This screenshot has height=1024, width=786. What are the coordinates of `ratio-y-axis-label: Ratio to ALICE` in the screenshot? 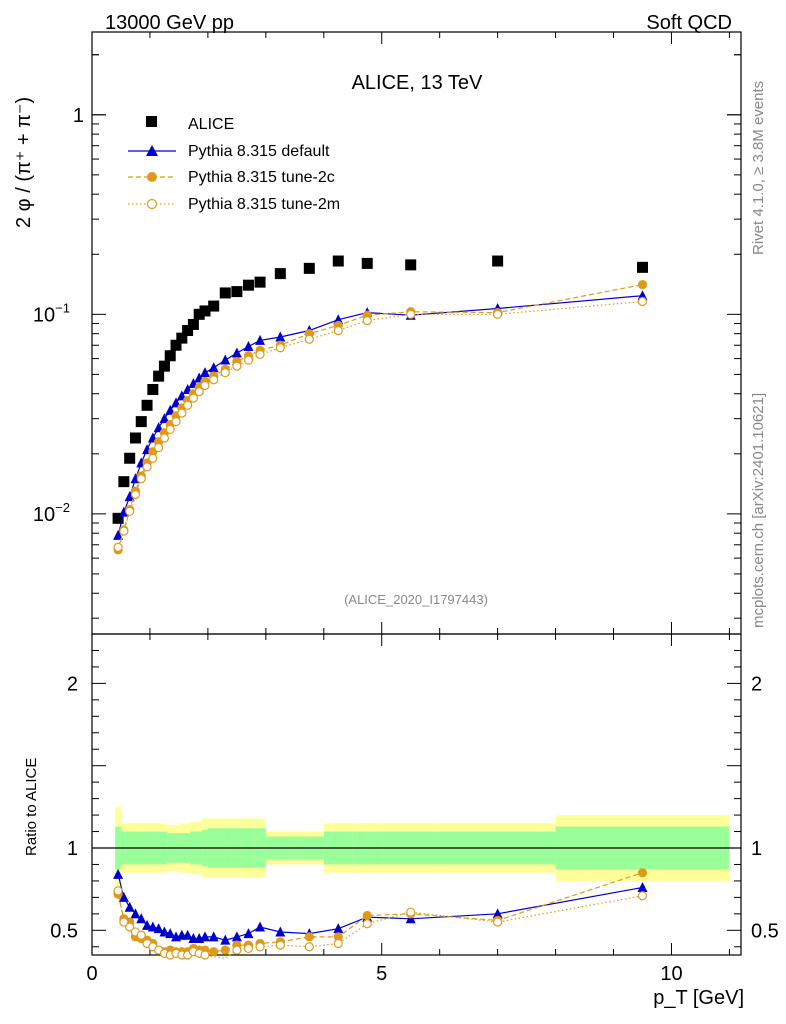 It's located at (31, 807).